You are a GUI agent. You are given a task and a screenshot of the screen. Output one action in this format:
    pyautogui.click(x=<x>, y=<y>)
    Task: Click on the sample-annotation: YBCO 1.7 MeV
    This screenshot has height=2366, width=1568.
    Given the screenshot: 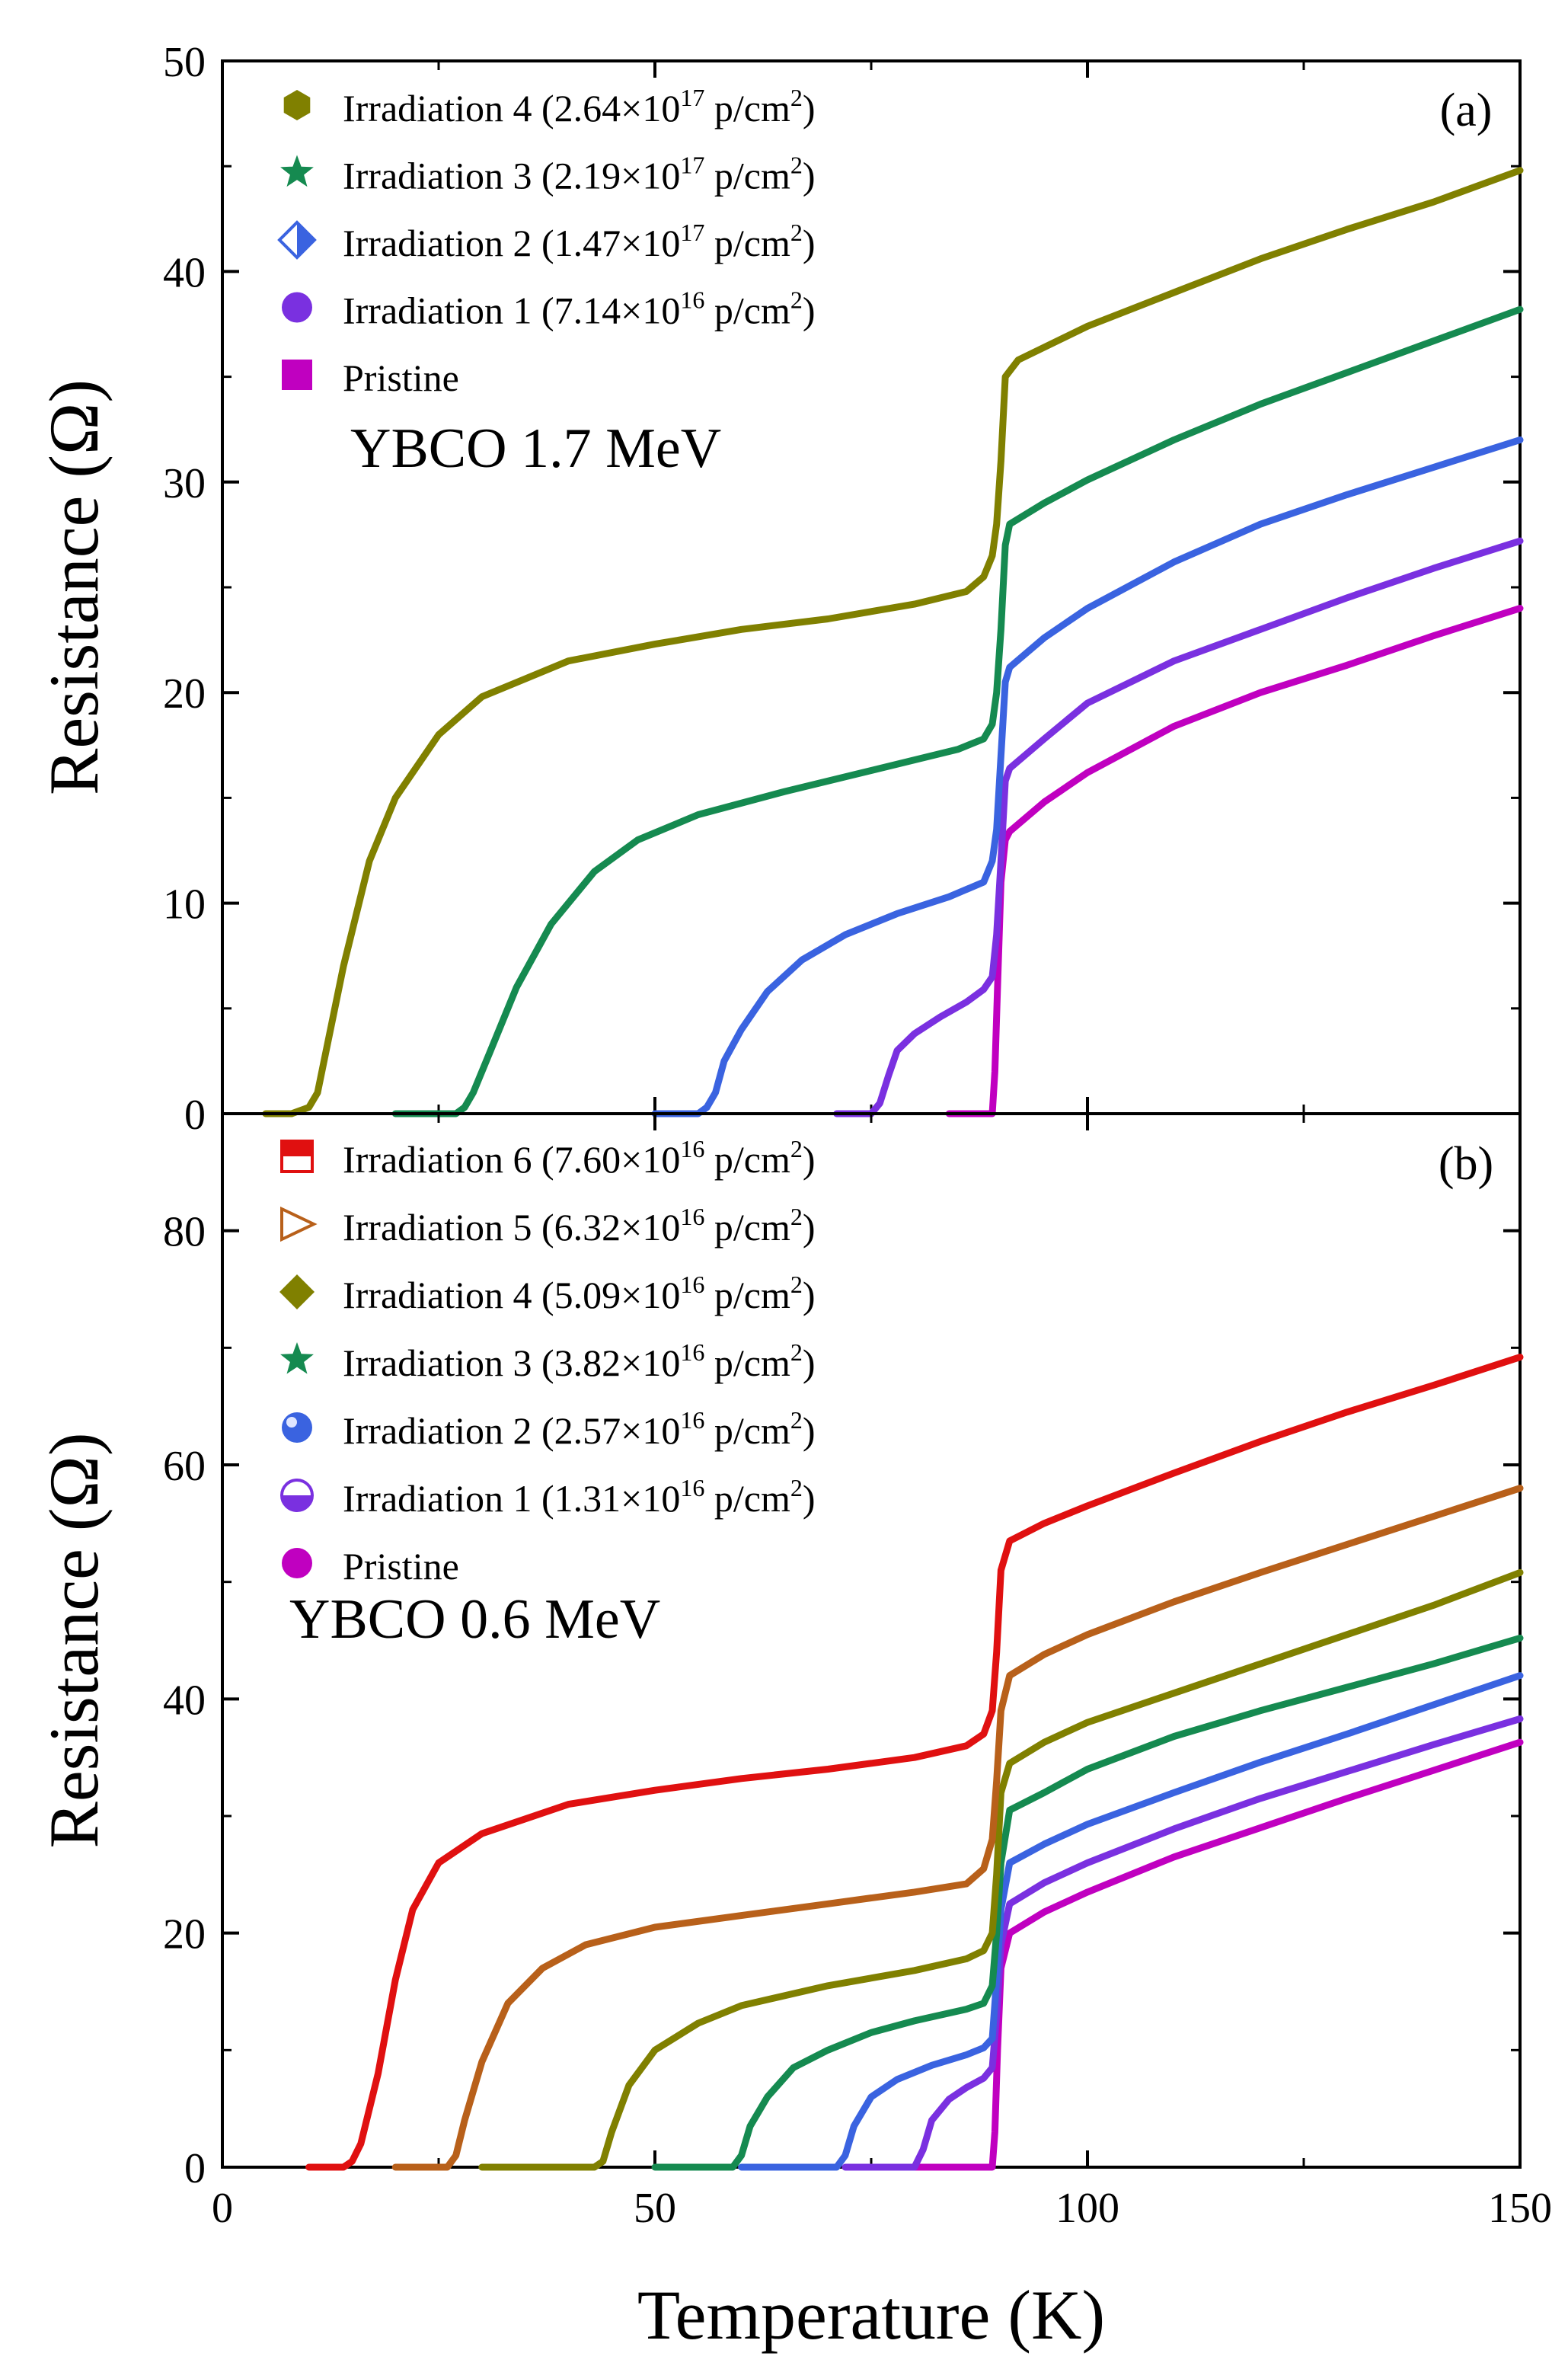 What is the action you would take?
    pyautogui.click(x=536, y=448)
    